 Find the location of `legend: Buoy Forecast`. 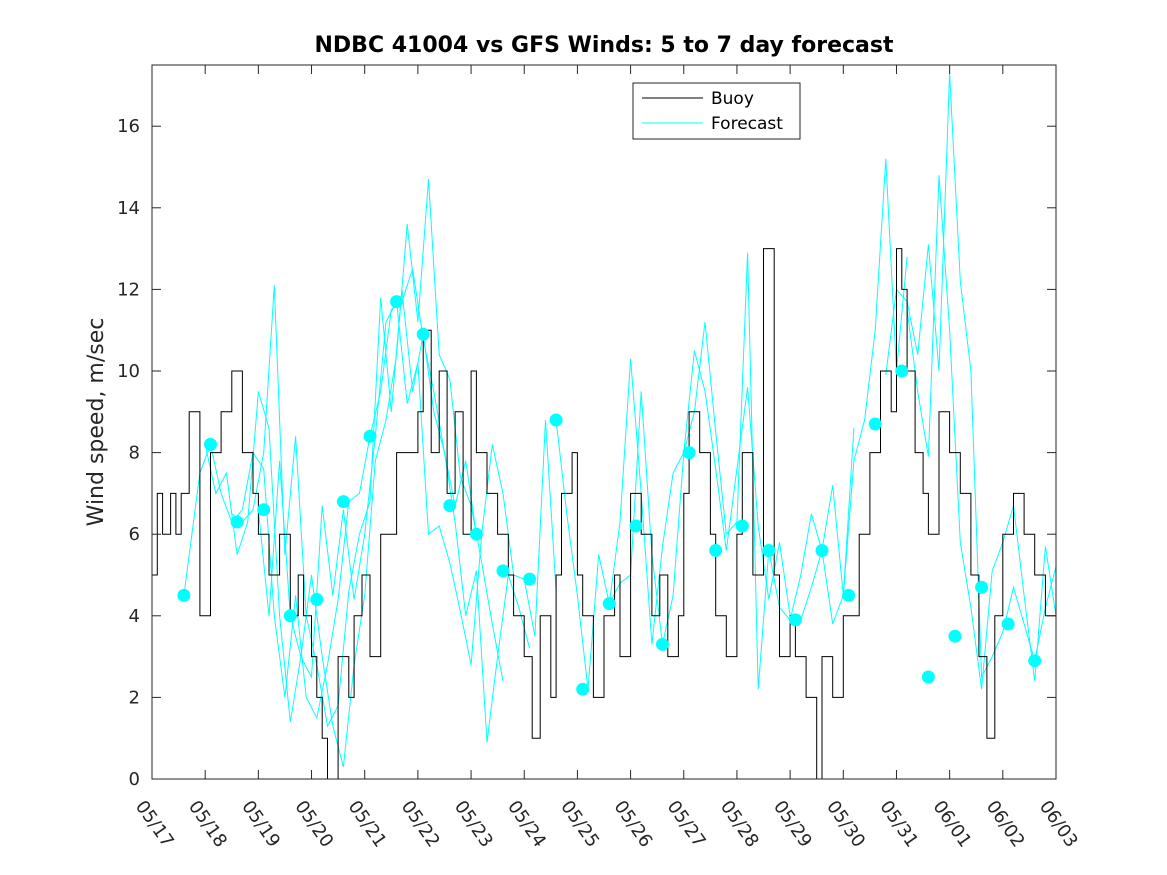

legend: Buoy Forecast is located at coordinates (716, 111).